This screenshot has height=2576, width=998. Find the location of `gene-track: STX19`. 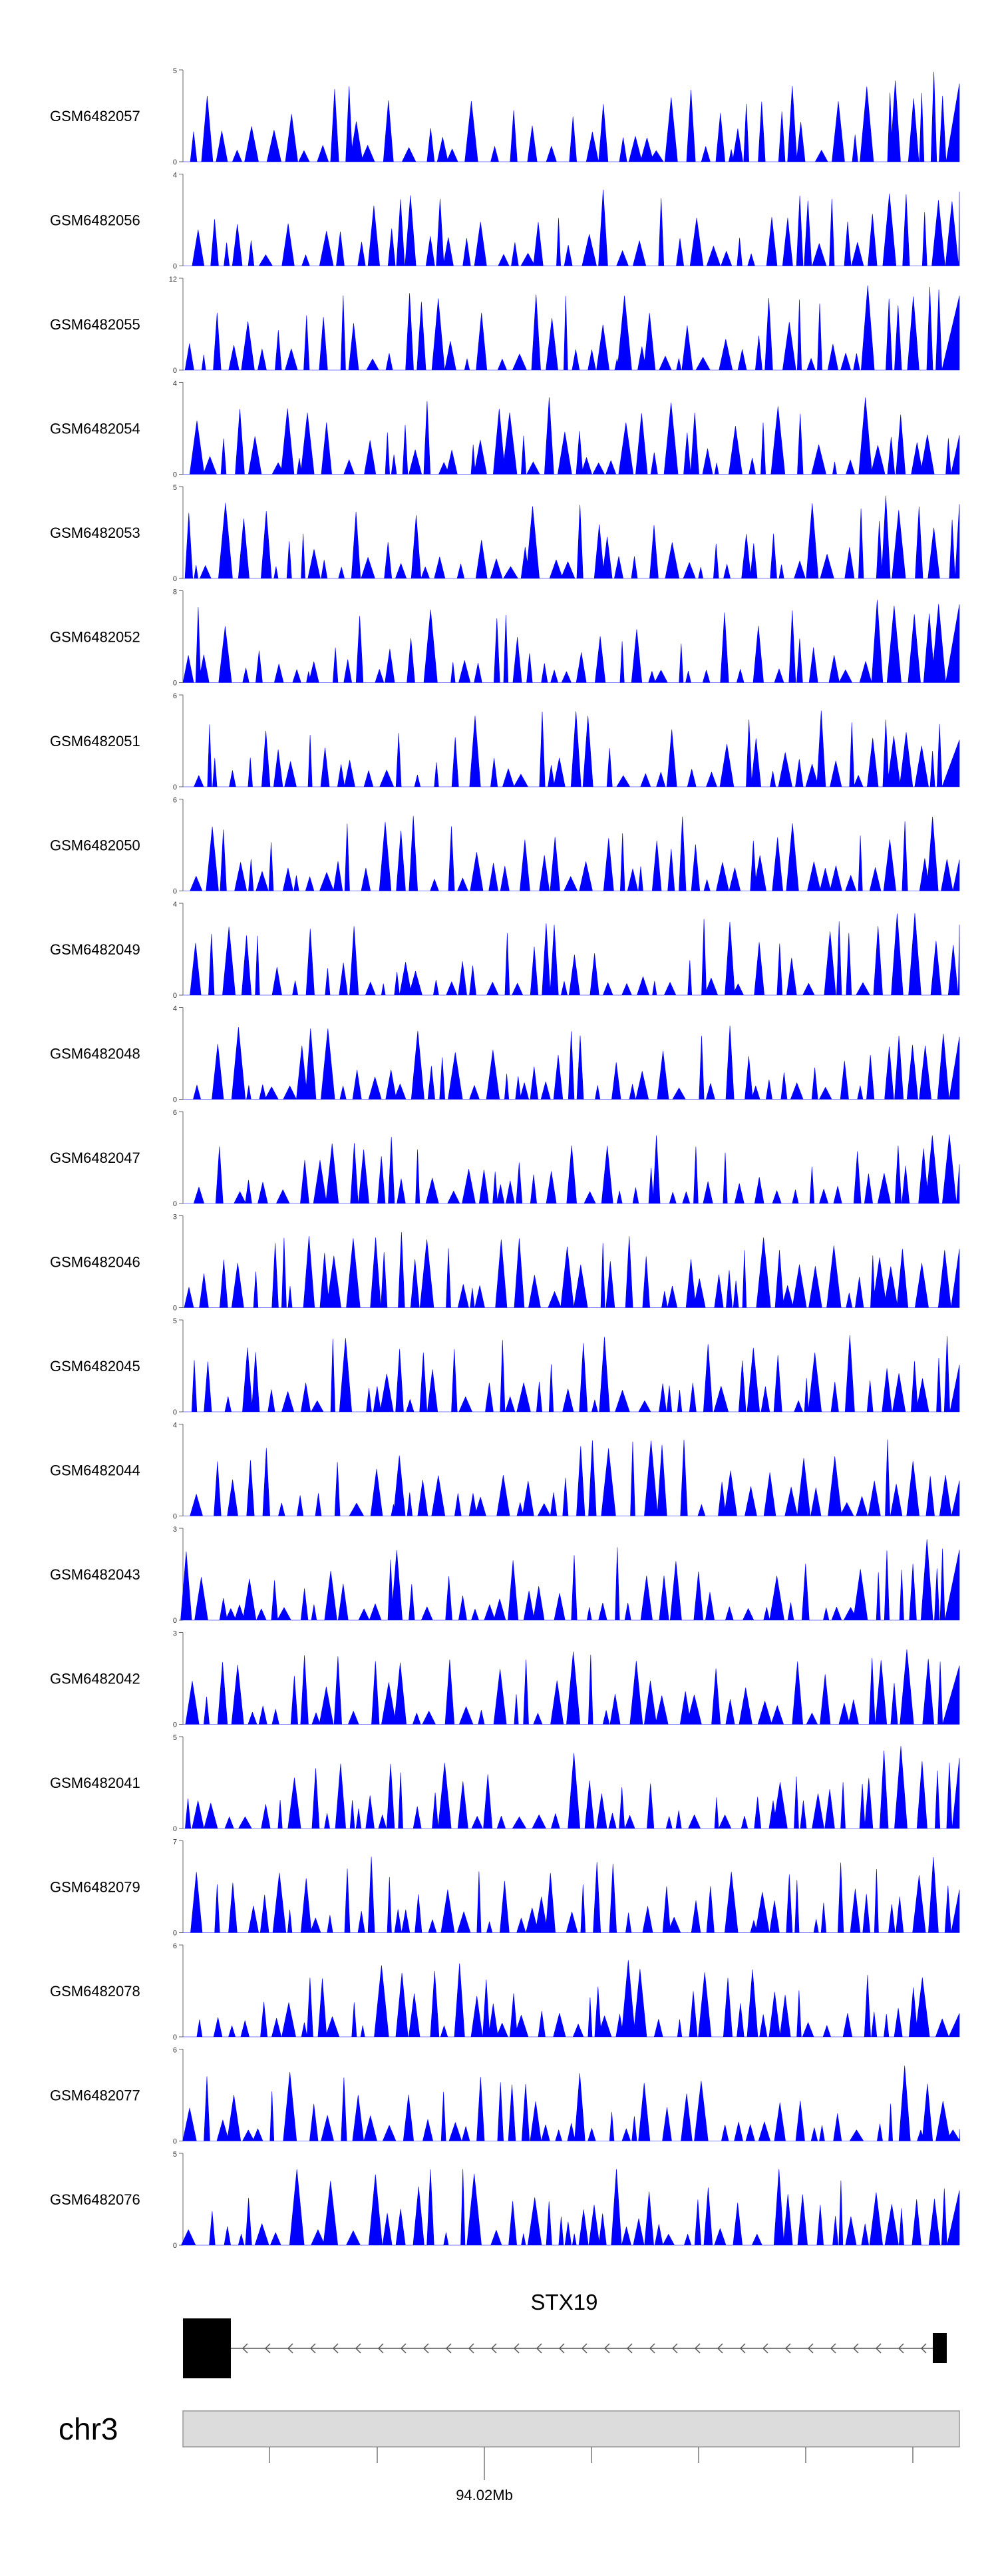

gene-track: STX19 is located at coordinates (565, 2334).